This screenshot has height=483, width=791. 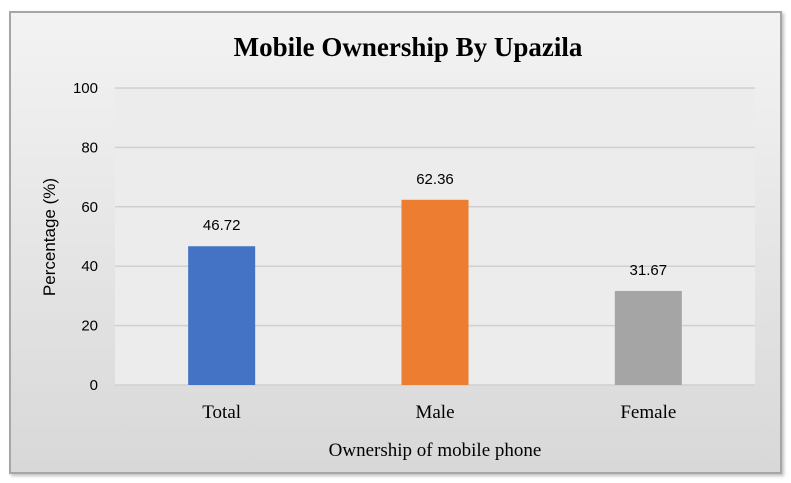 What do you see at coordinates (434, 412) in the screenshot?
I see `x-tick-label: Male` at bounding box center [434, 412].